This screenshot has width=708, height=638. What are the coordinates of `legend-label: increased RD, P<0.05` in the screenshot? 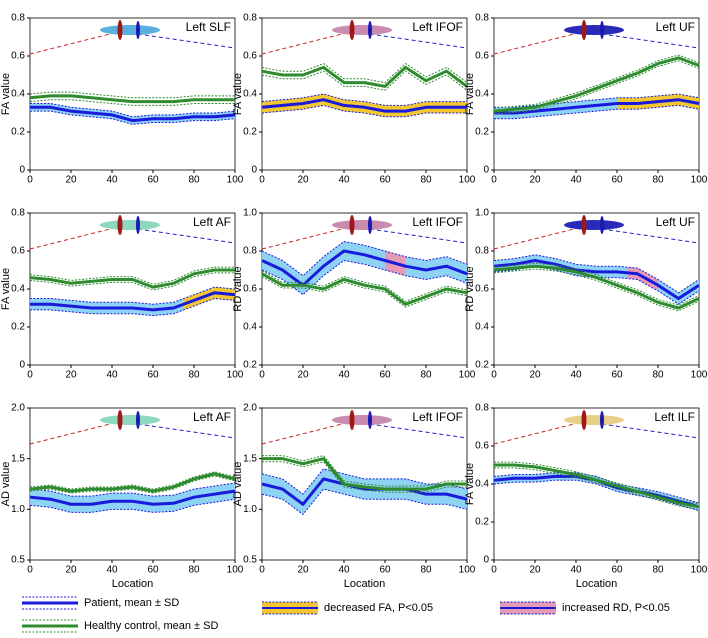 It's located at (616, 608).